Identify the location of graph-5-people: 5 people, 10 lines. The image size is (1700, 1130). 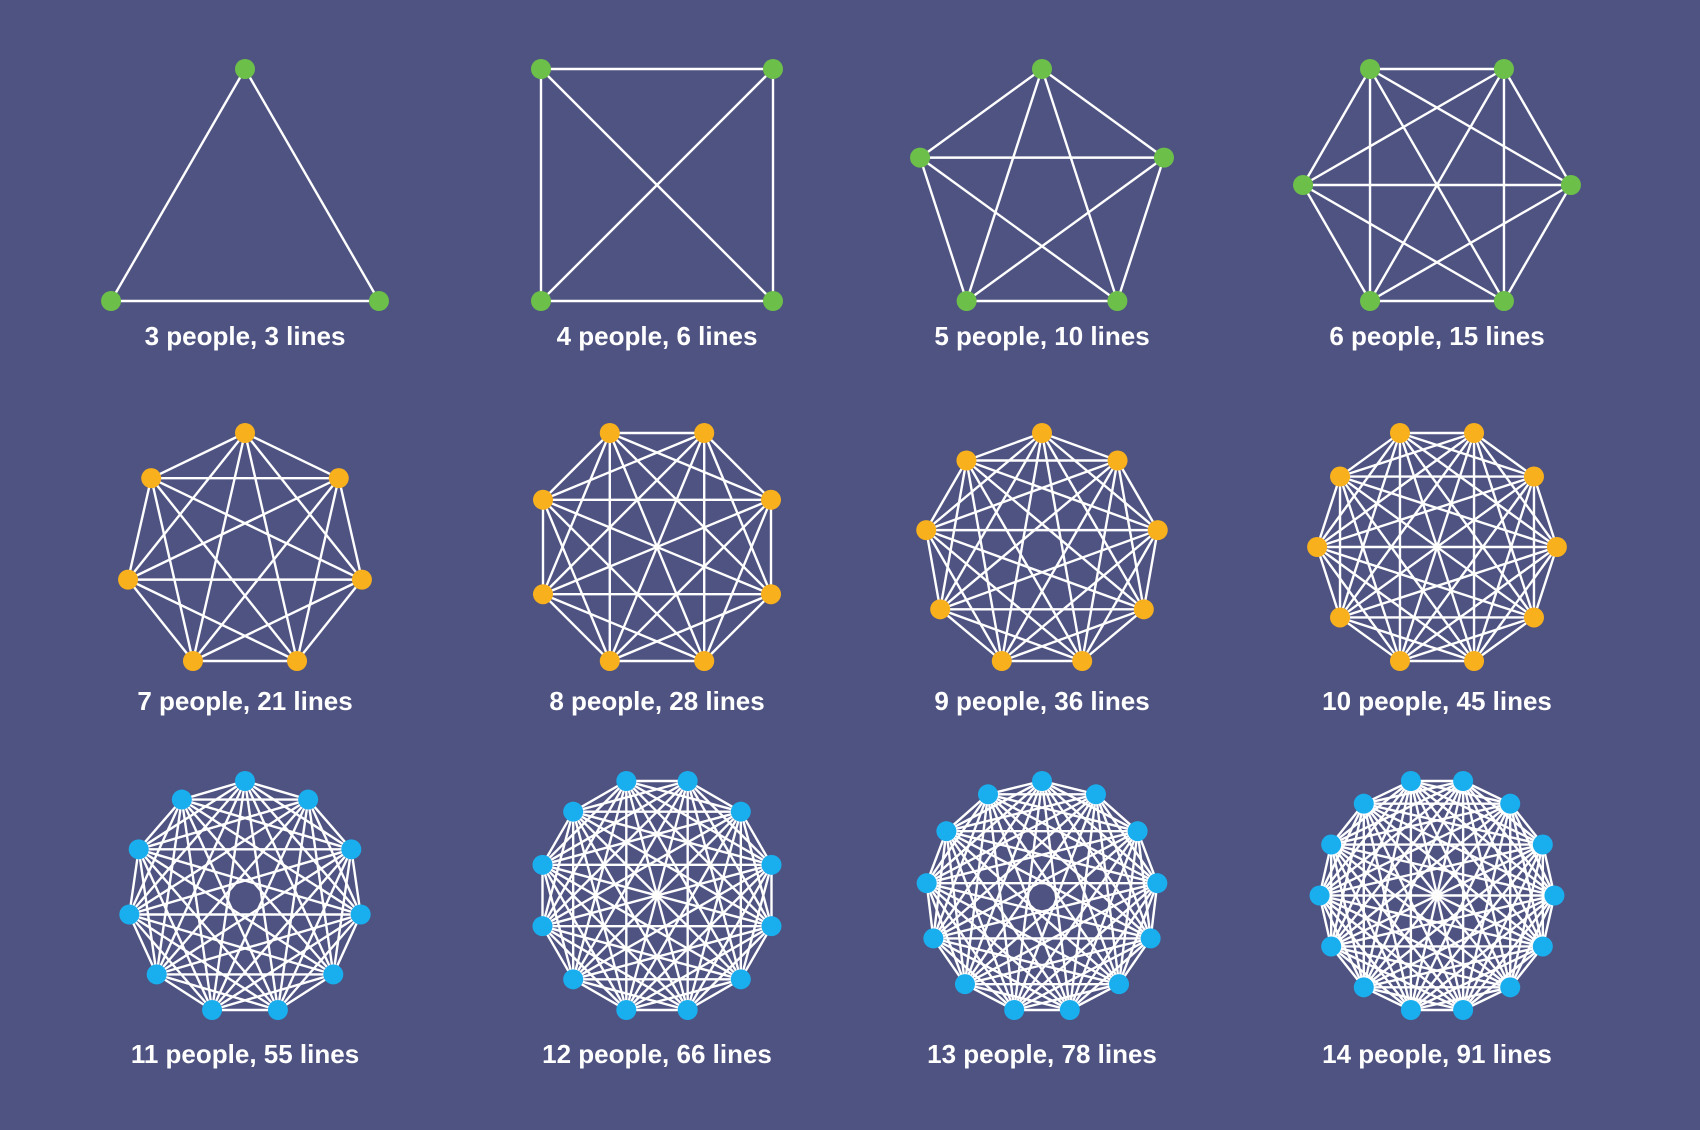
(1042, 205).